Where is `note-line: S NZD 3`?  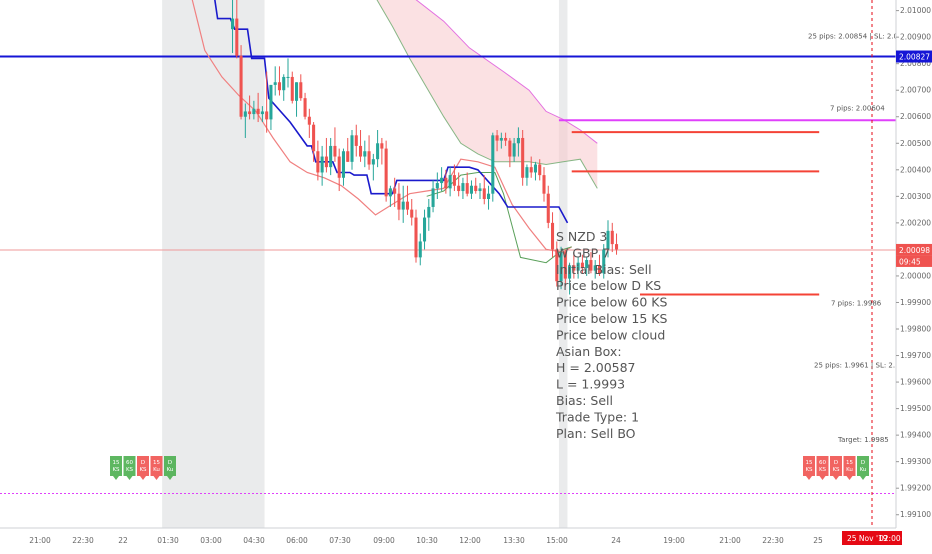 note-line: S NZD 3 is located at coordinates (581, 236).